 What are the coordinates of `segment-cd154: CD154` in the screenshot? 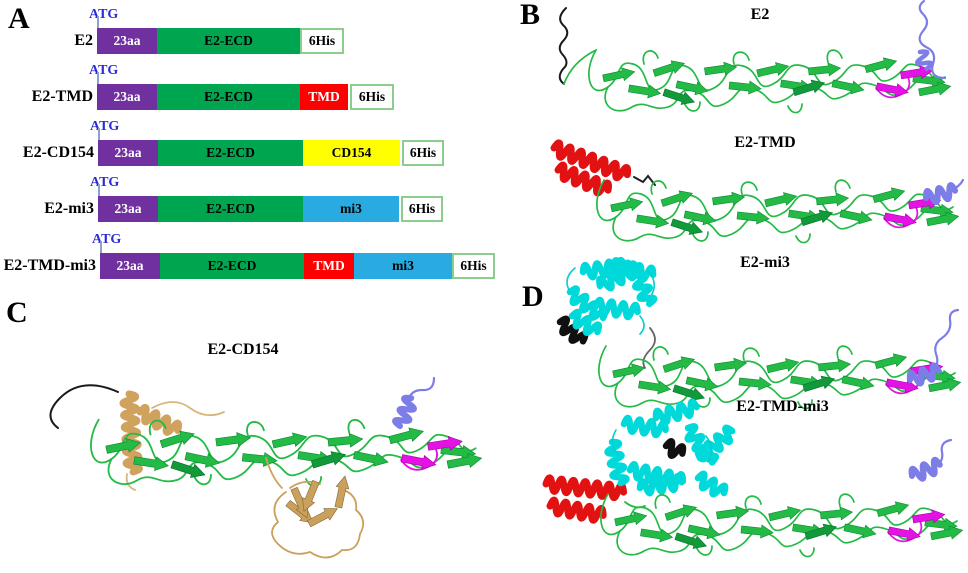 It's located at (351, 153).